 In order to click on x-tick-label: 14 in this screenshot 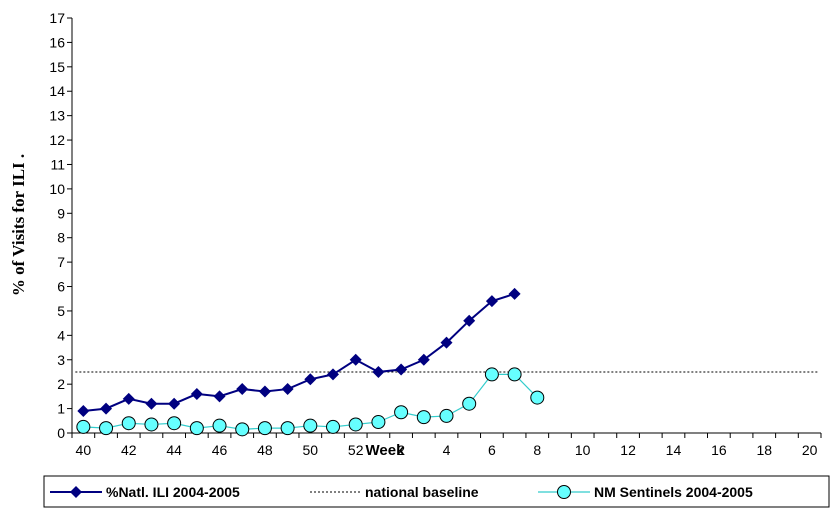, I will do `click(674, 450)`.